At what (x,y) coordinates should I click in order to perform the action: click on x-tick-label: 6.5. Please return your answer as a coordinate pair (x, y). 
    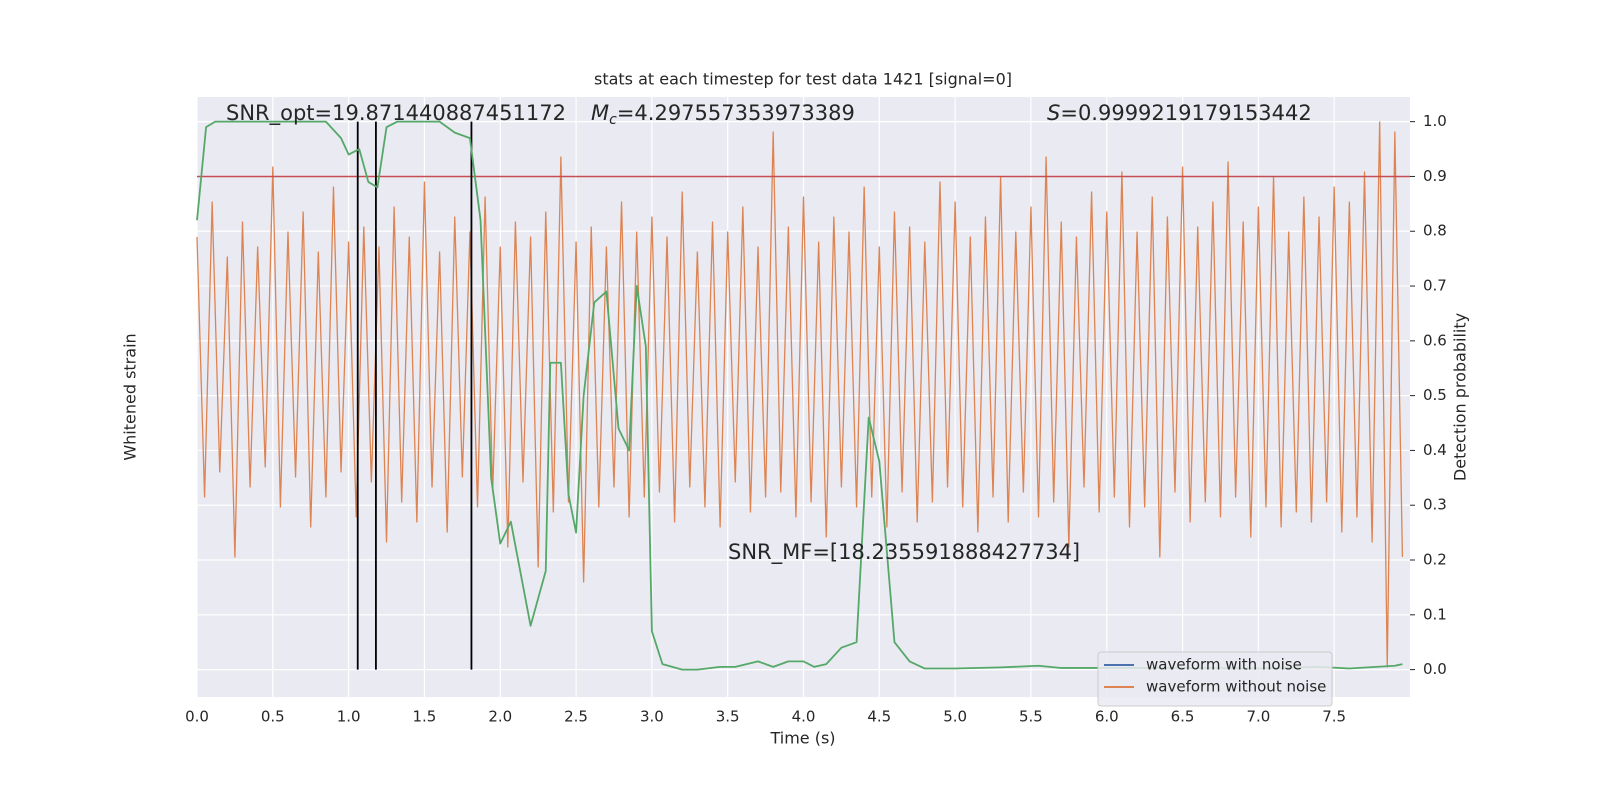
    Looking at the image, I should click on (1183, 717).